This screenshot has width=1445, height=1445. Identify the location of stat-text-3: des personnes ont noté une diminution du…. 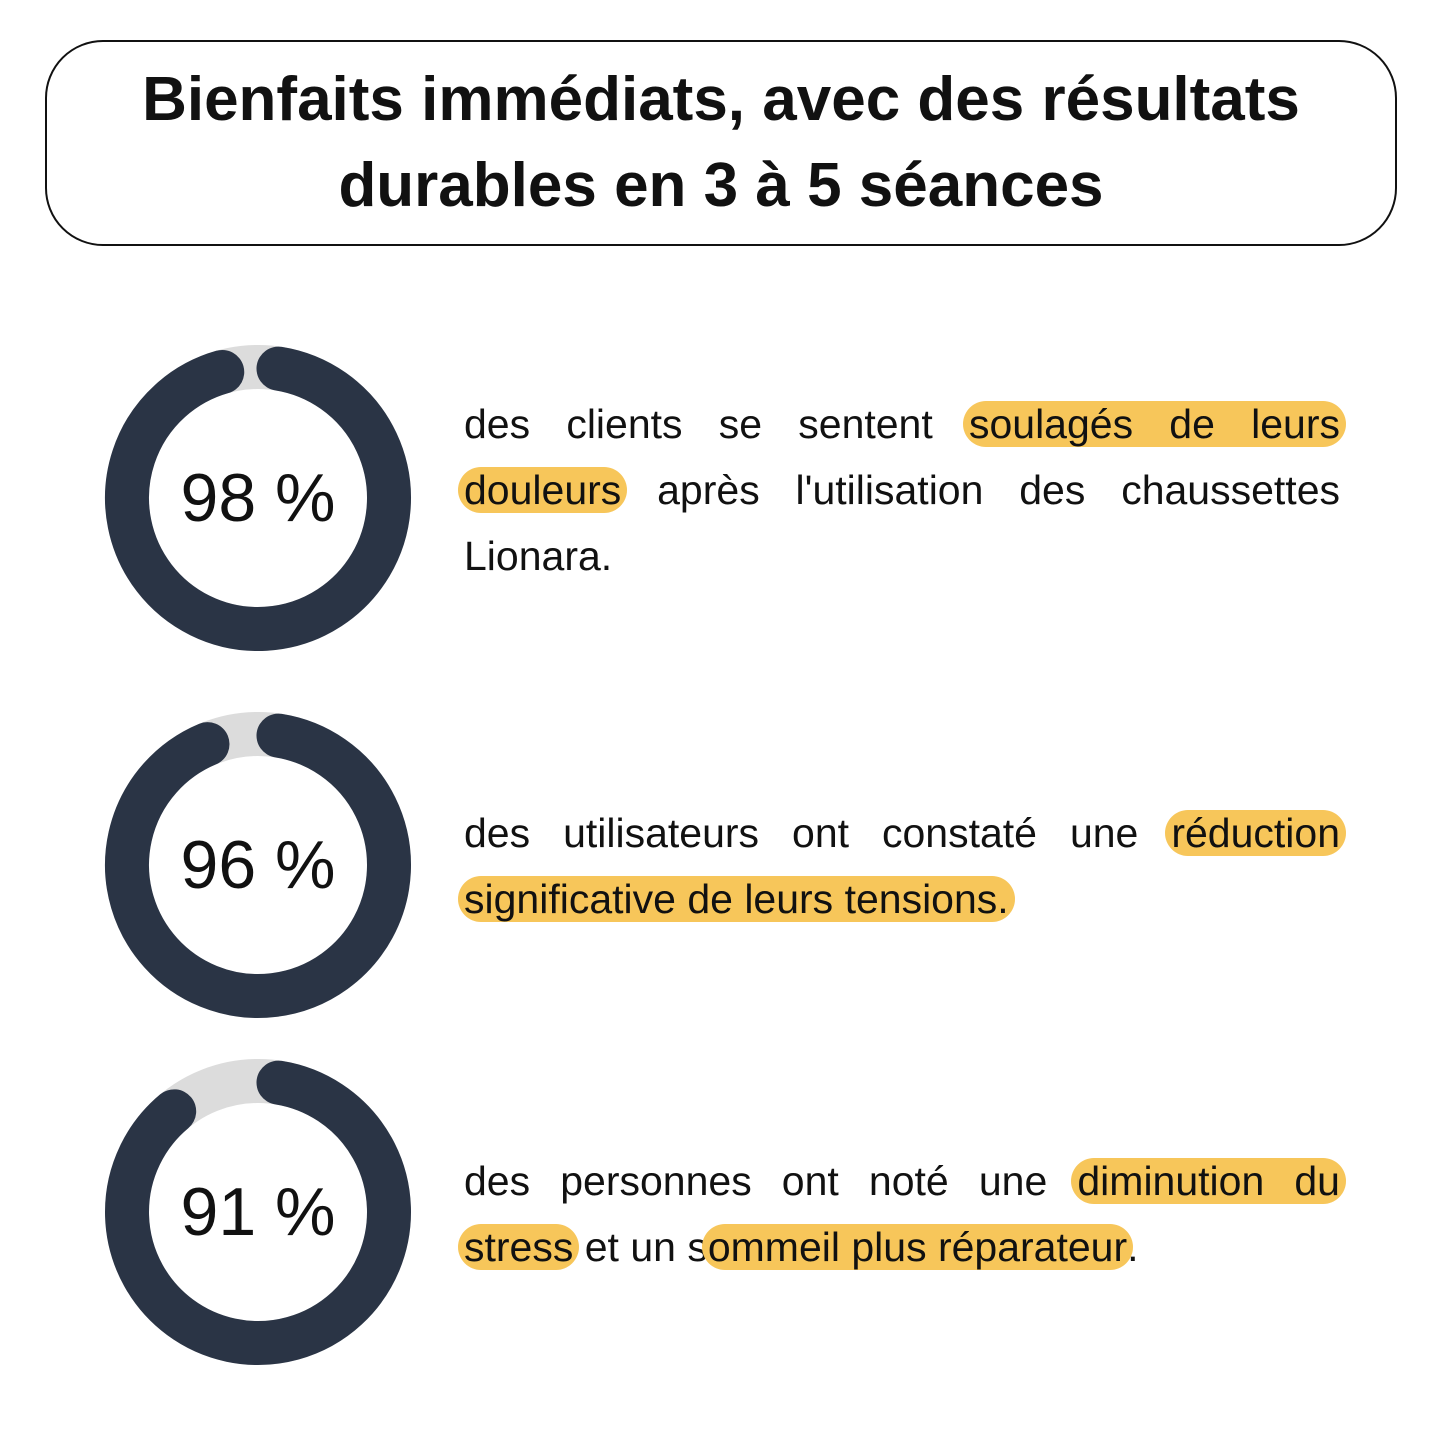
(902, 1214).